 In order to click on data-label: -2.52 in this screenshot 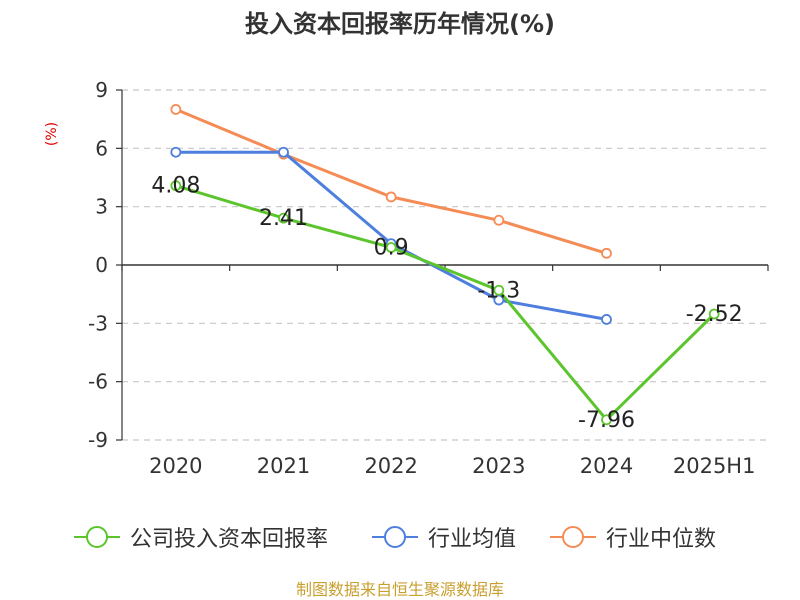, I will do `click(714, 314)`.